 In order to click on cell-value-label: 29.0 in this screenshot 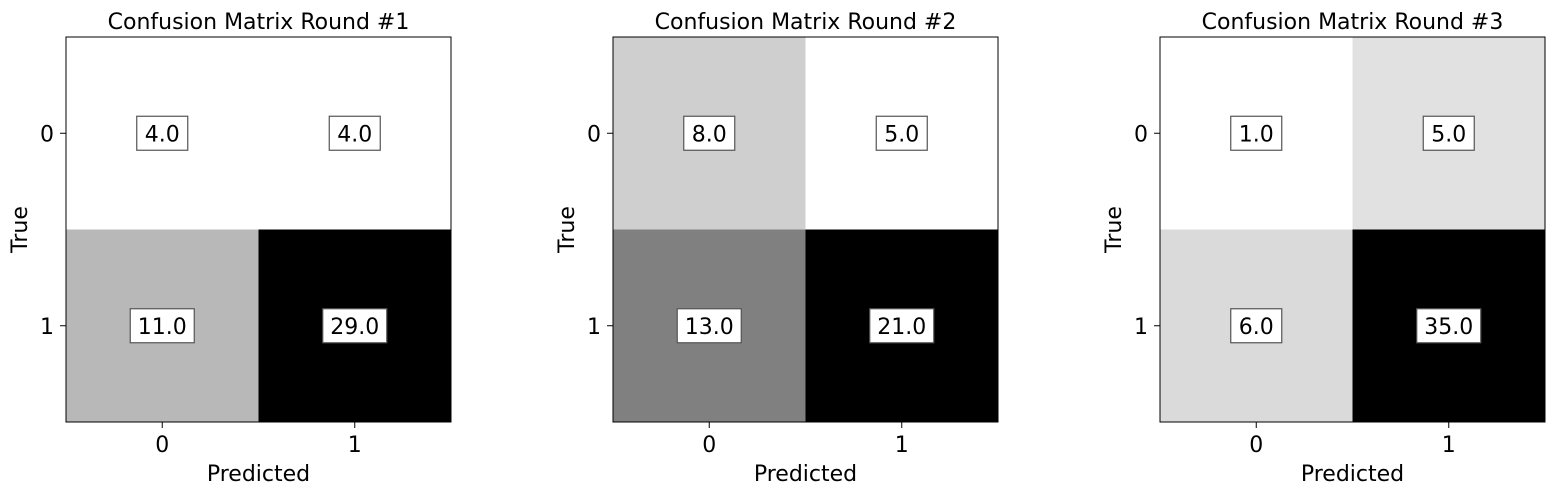, I will do `click(354, 327)`.